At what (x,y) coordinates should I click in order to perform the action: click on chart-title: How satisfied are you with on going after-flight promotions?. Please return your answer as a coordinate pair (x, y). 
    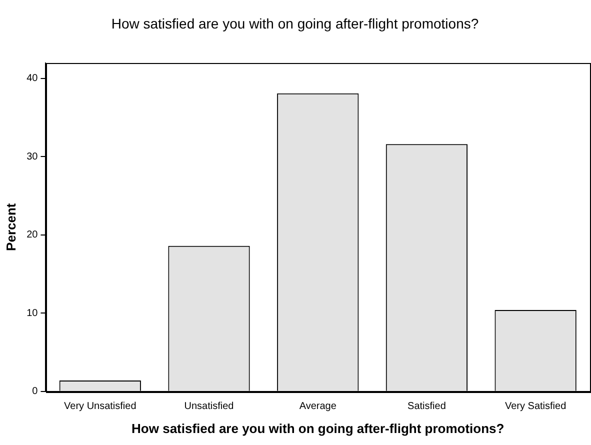
    Looking at the image, I should click on (295, 23).